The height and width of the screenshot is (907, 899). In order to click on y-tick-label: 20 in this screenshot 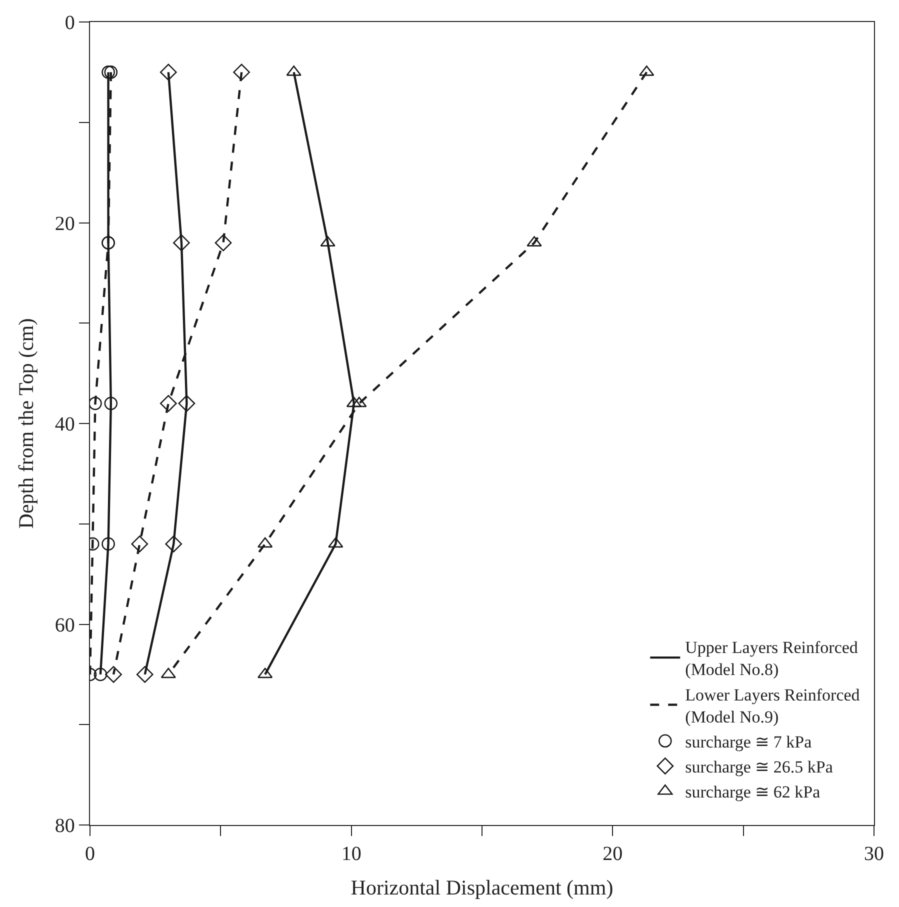, I will do `click(64, 223)`.